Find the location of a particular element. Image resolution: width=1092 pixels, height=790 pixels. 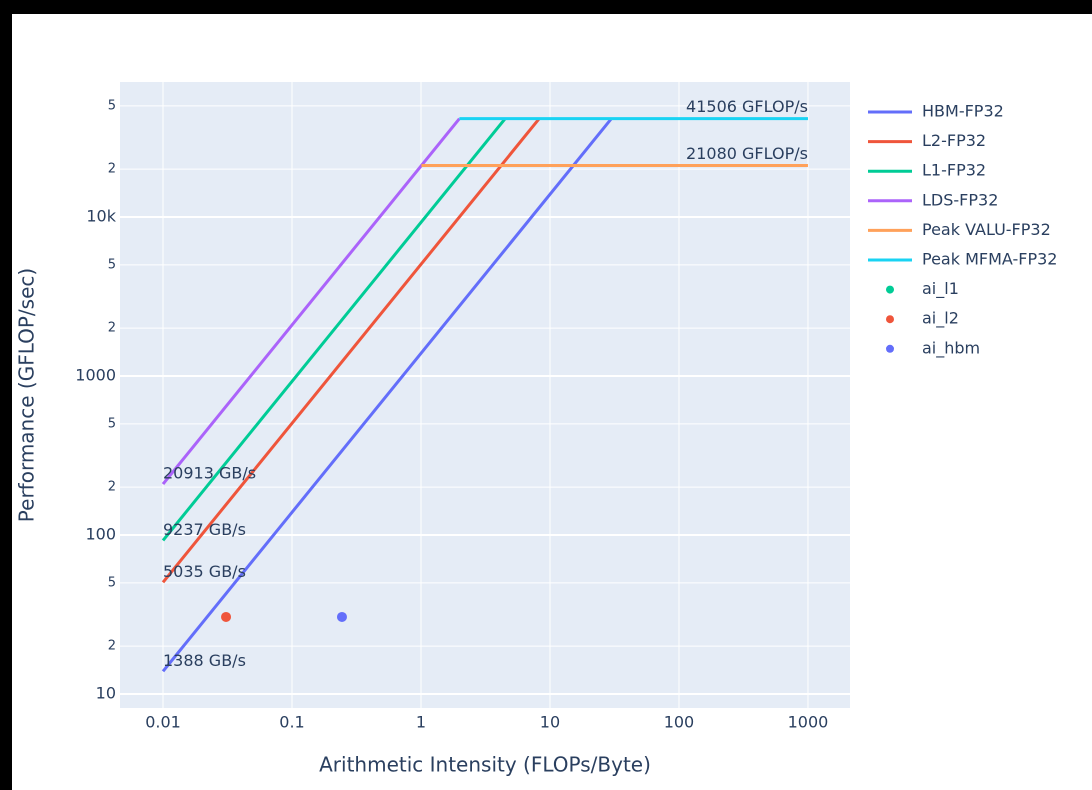

legend-label: ai_l1 is located at coordinates (940, 289).